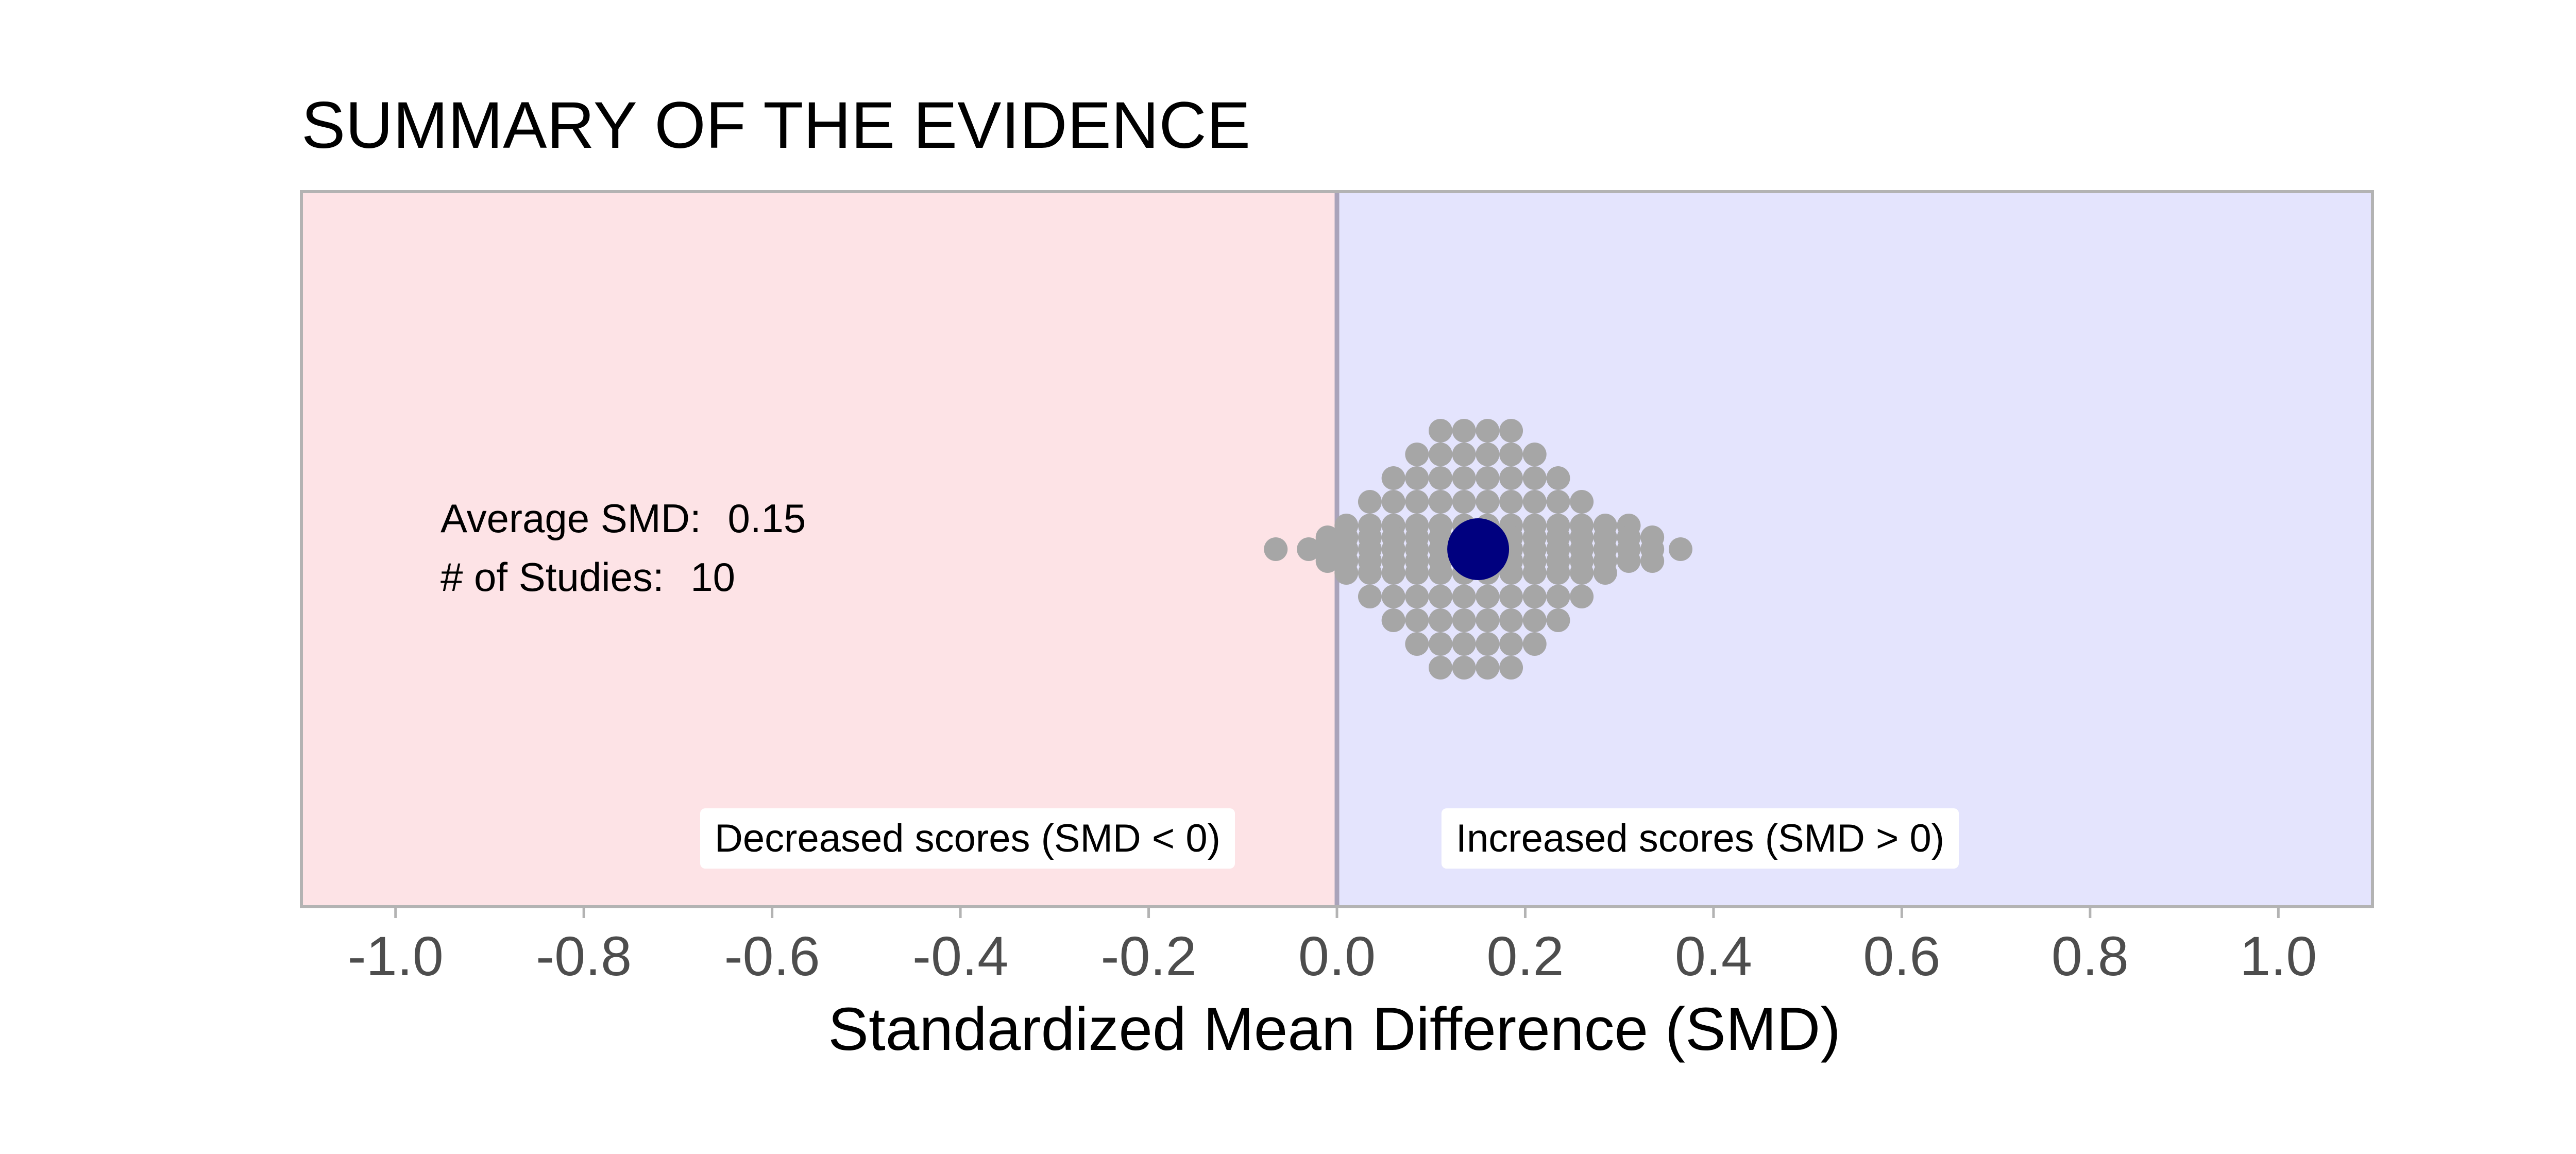 This screenshot has height=1154, width=2576. I want to click on x-tick-label: 0.0, so click(1337, 956).